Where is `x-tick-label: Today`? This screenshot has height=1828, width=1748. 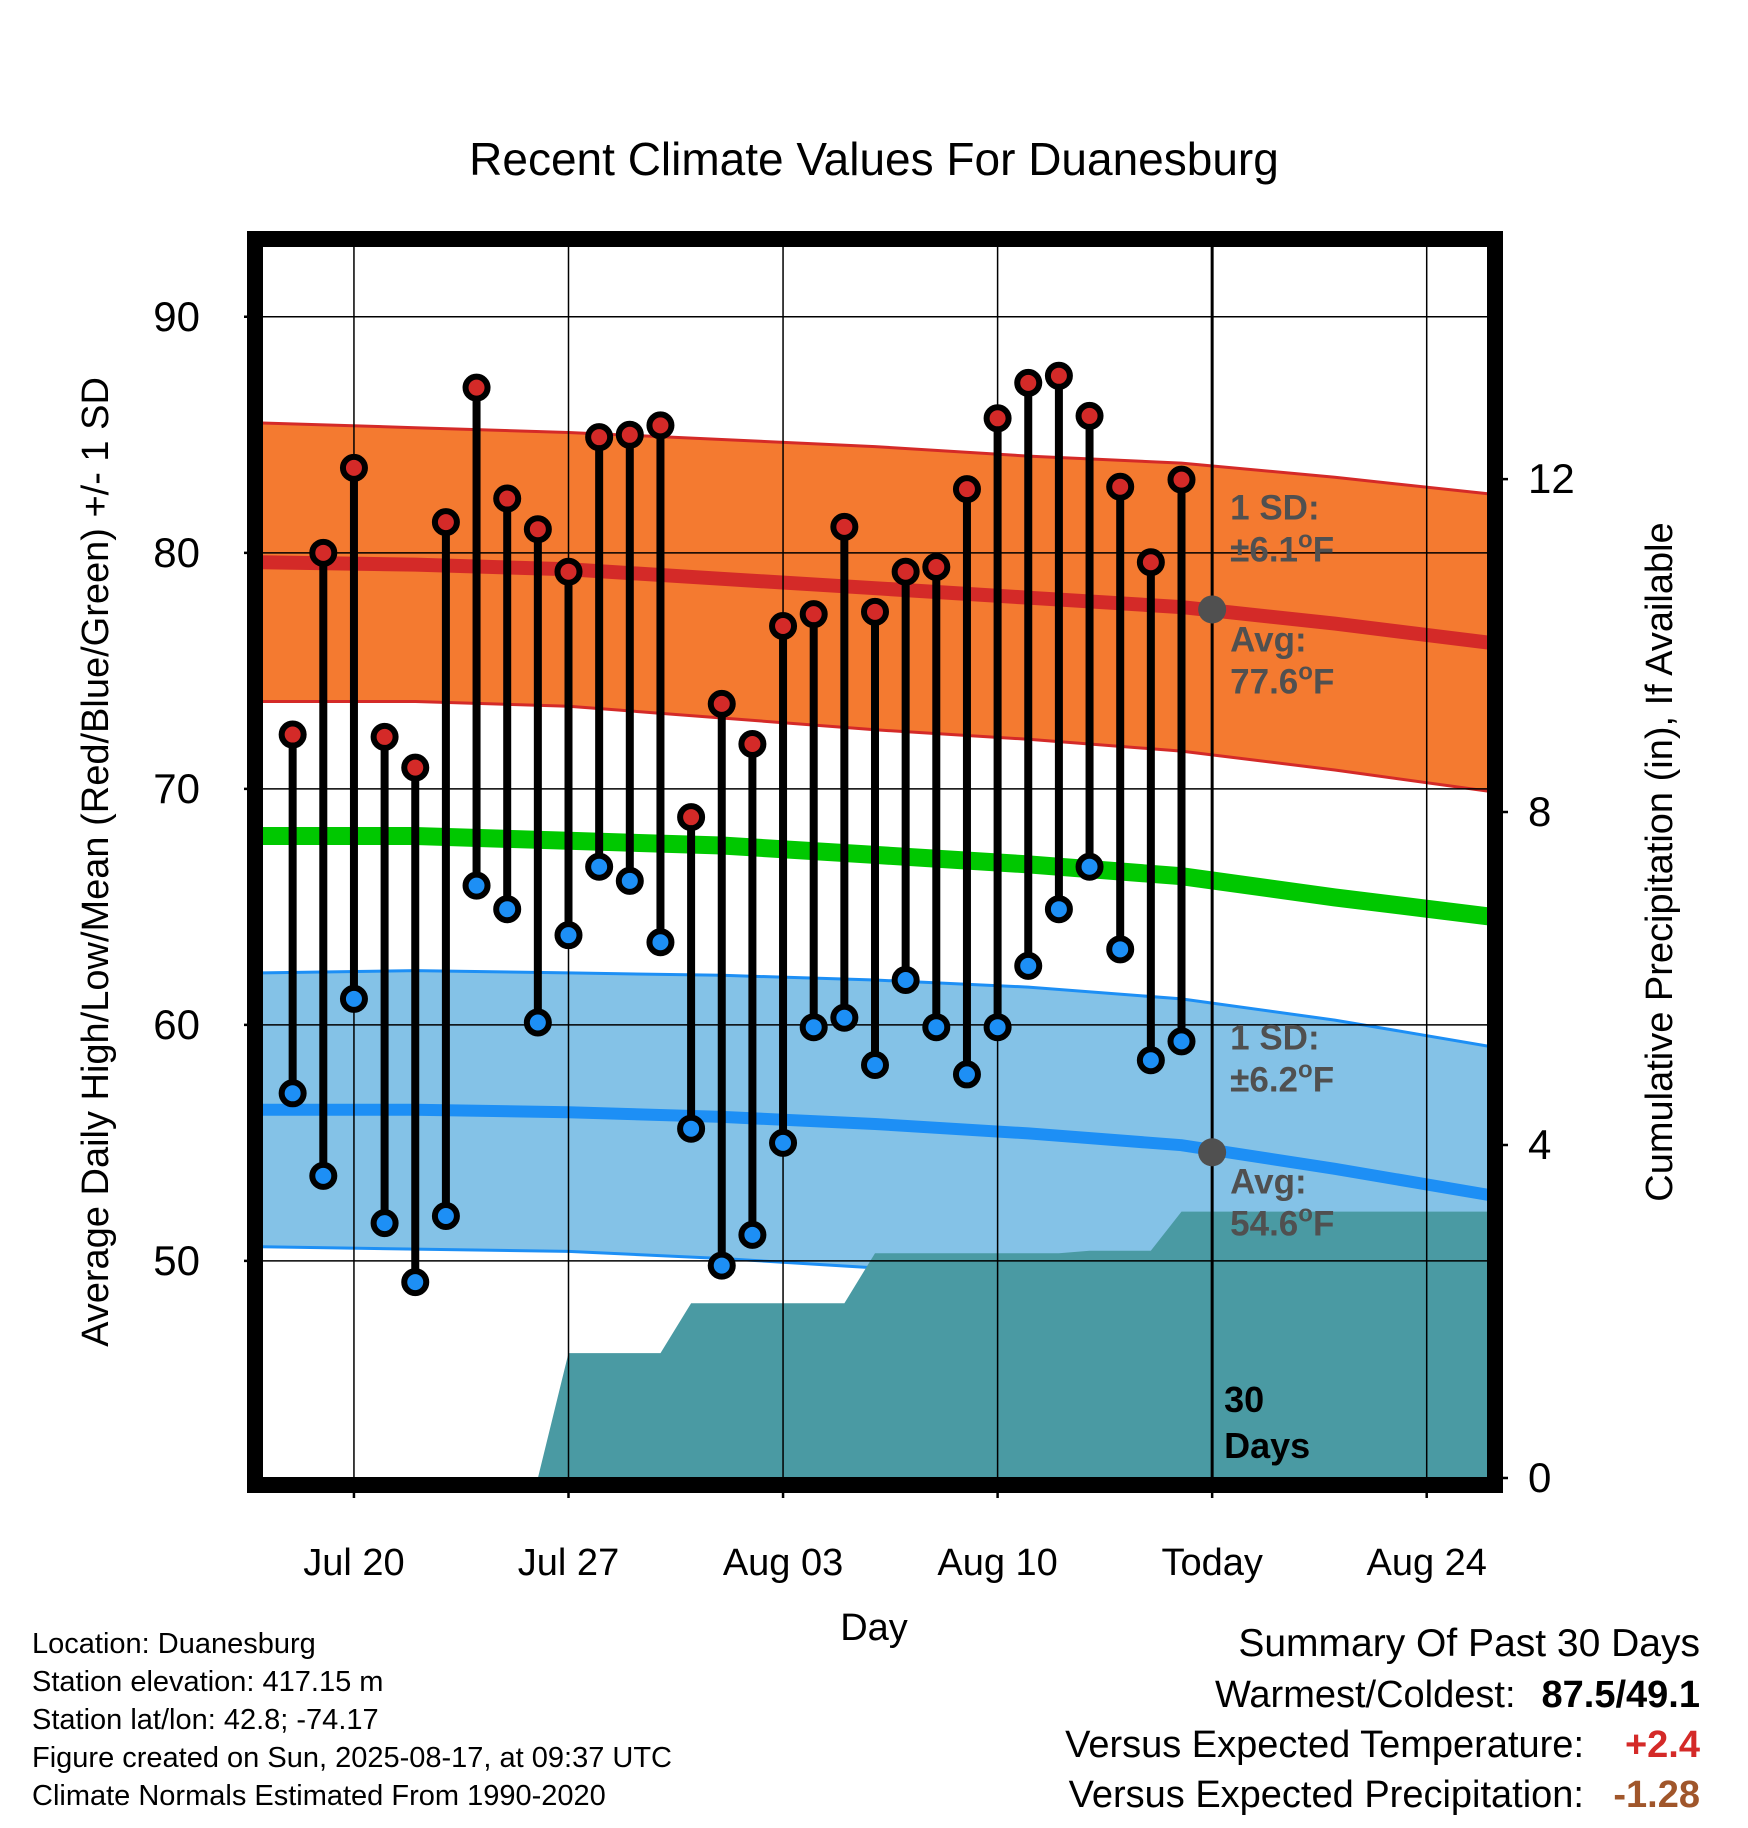
x-tick-label: Today is located at coordinates (1211, 1563).